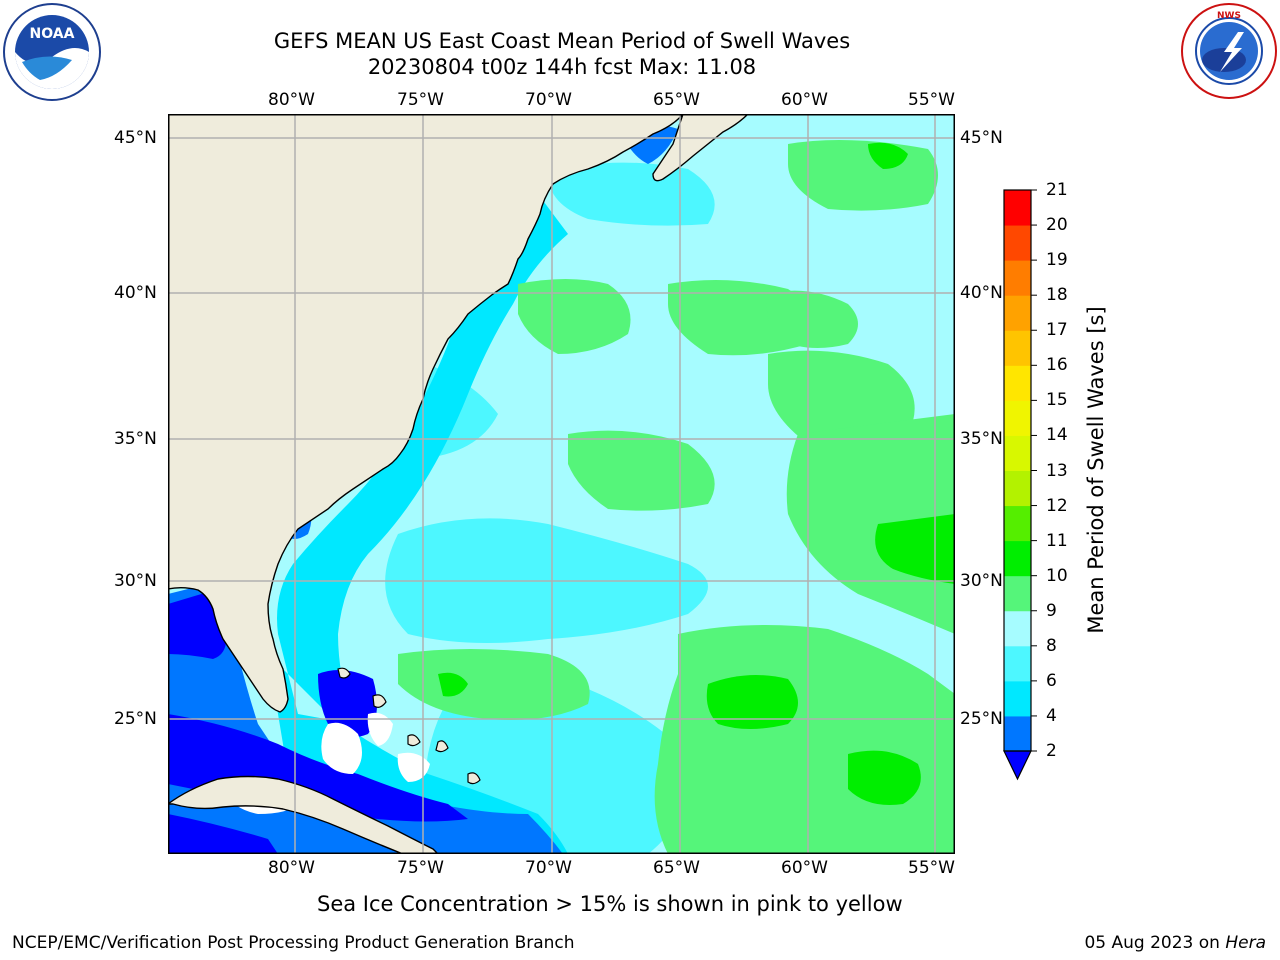  What do you see at coordinates (135, 581) in the screenshot?
I see `lat-label-left-30n: 30°N` at bounding box center [135, 581].